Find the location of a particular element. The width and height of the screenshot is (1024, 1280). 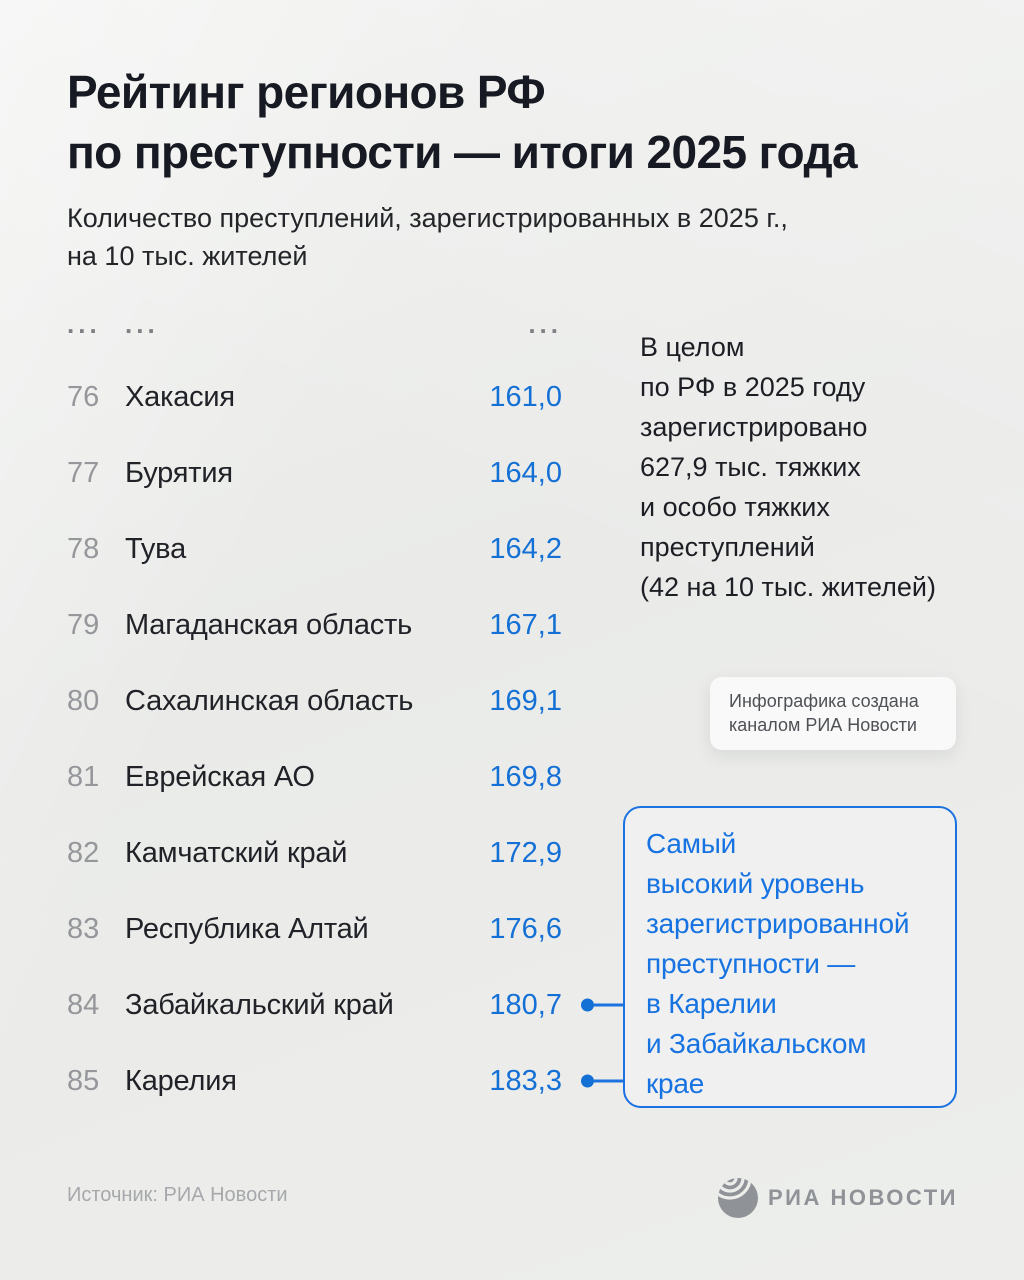

table-row: 79 Магаданская область 167,1 is located at coordinates (314, 625).